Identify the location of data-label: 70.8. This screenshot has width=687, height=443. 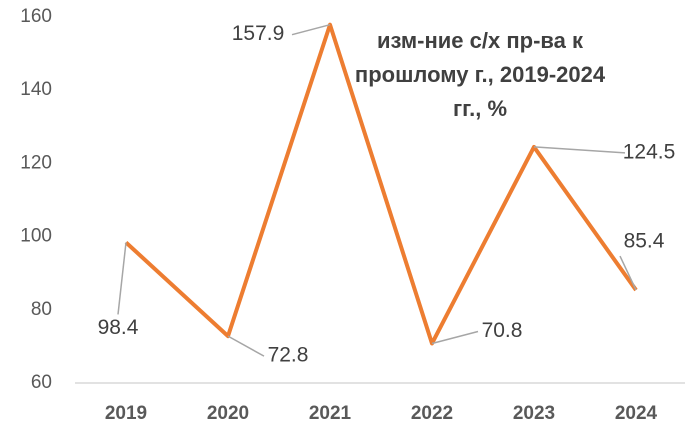
(502, 330).